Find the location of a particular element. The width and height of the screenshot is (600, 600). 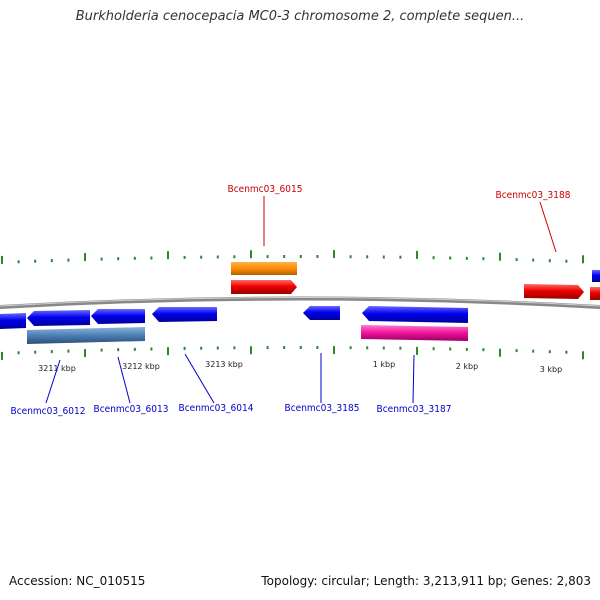

outer-tick-row is located at coordinates (292, 257).